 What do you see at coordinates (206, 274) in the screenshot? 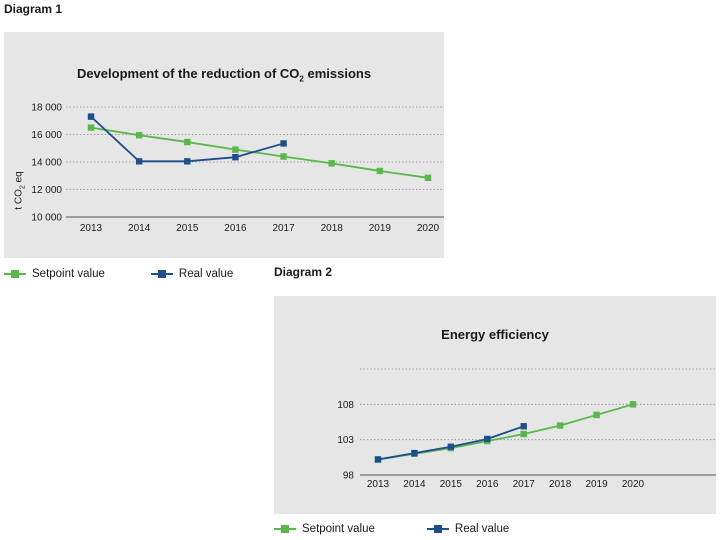
I see `legend-label-real: Real value` at bounding box center [206, 274].